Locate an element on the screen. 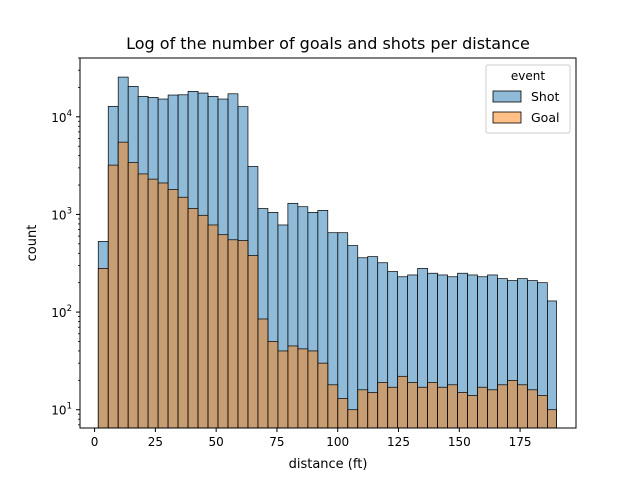  y-tick-label: 10² is located at coordinates (61, 312).